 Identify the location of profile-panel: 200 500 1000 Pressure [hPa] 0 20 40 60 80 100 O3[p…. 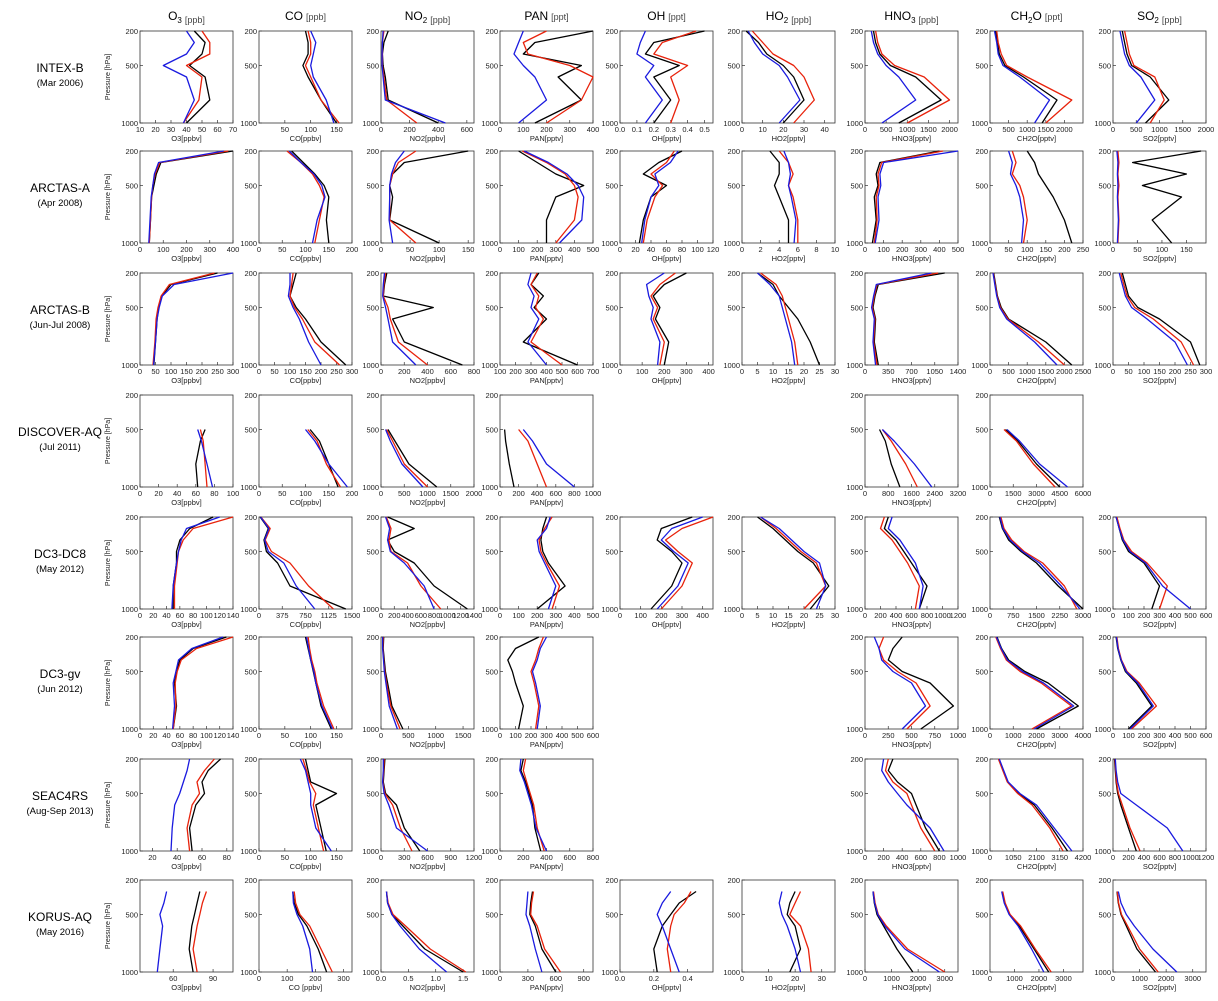
(172, 449).